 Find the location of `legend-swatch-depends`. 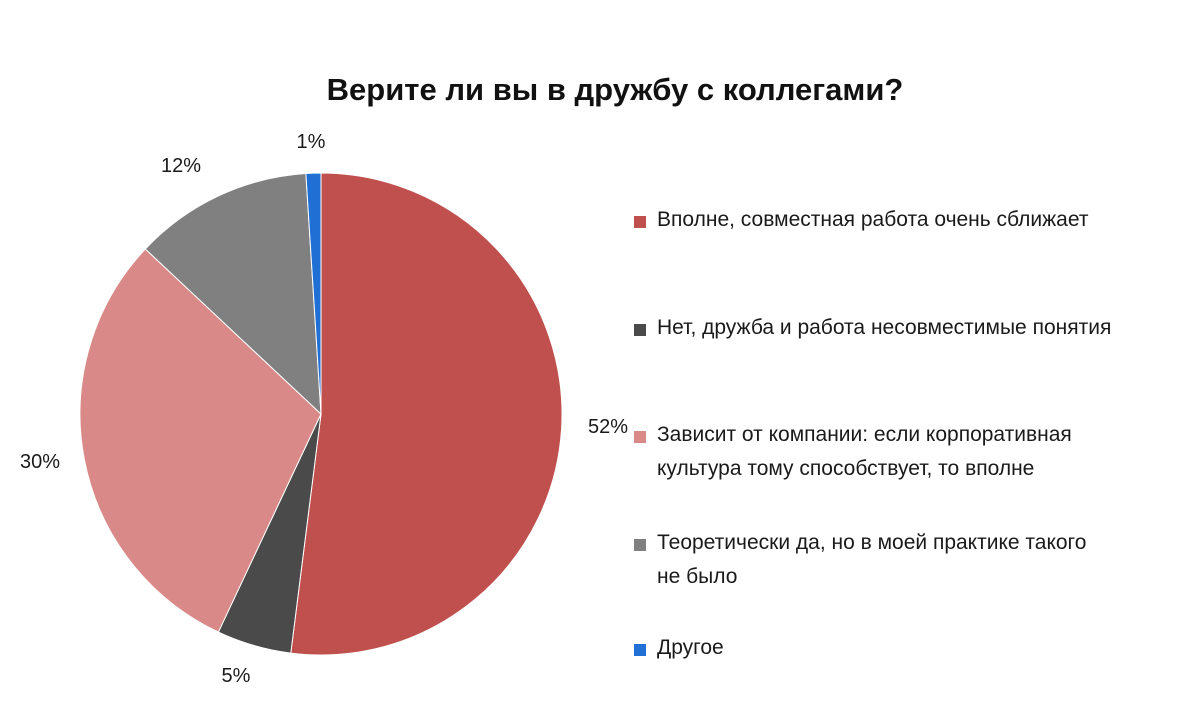

legend-swatch-depends is located at coordinates (640, 437).